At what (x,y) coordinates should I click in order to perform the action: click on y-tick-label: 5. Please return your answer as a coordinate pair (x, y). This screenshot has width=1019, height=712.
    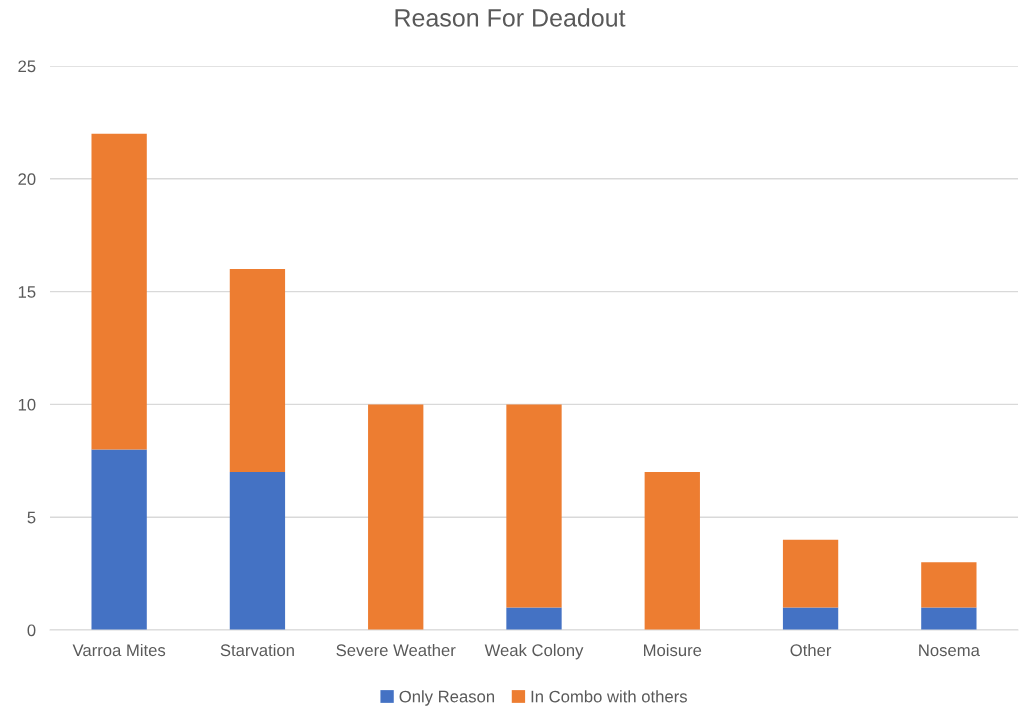
    Looking at the image, I should click on (31, 517).